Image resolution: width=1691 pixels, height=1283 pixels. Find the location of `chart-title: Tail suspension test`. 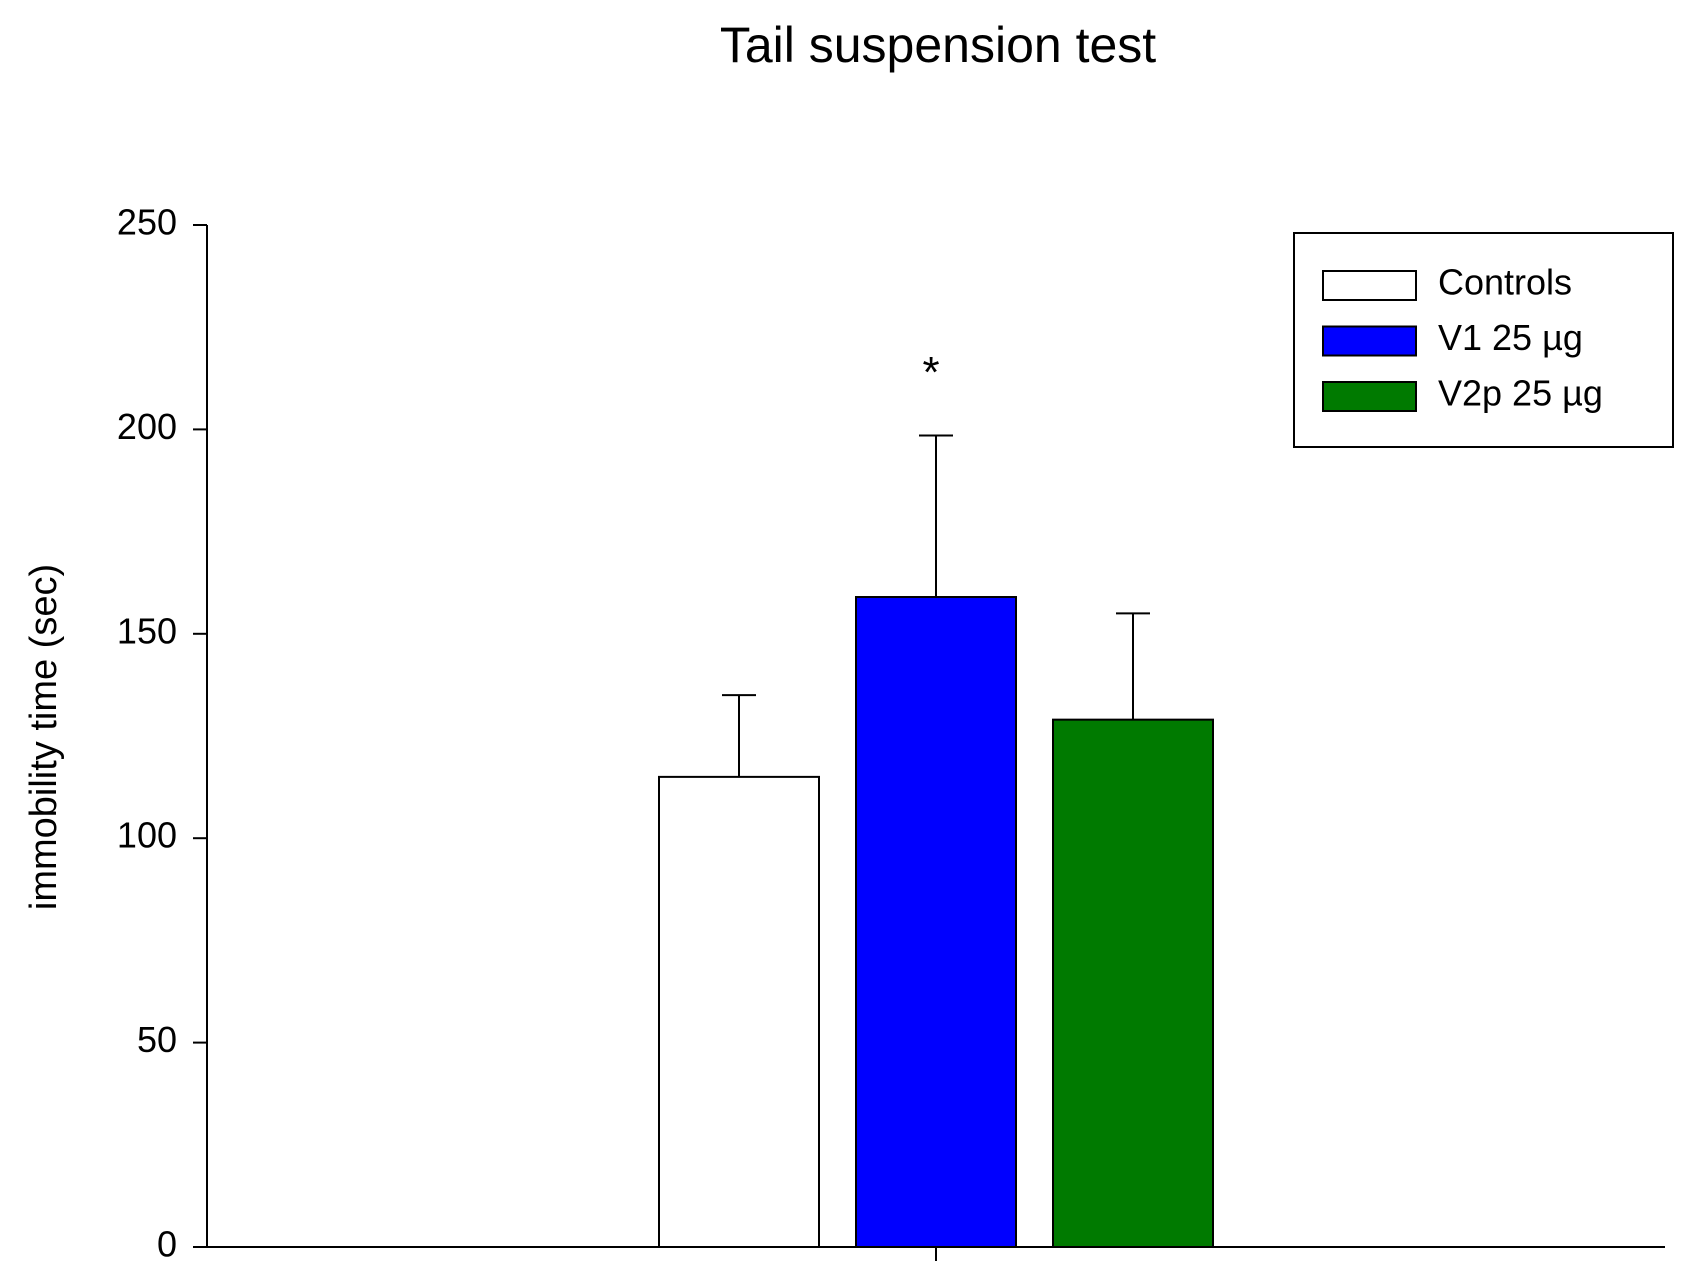

chart-title: Tail suspension test is located at coordinates (938, 45).